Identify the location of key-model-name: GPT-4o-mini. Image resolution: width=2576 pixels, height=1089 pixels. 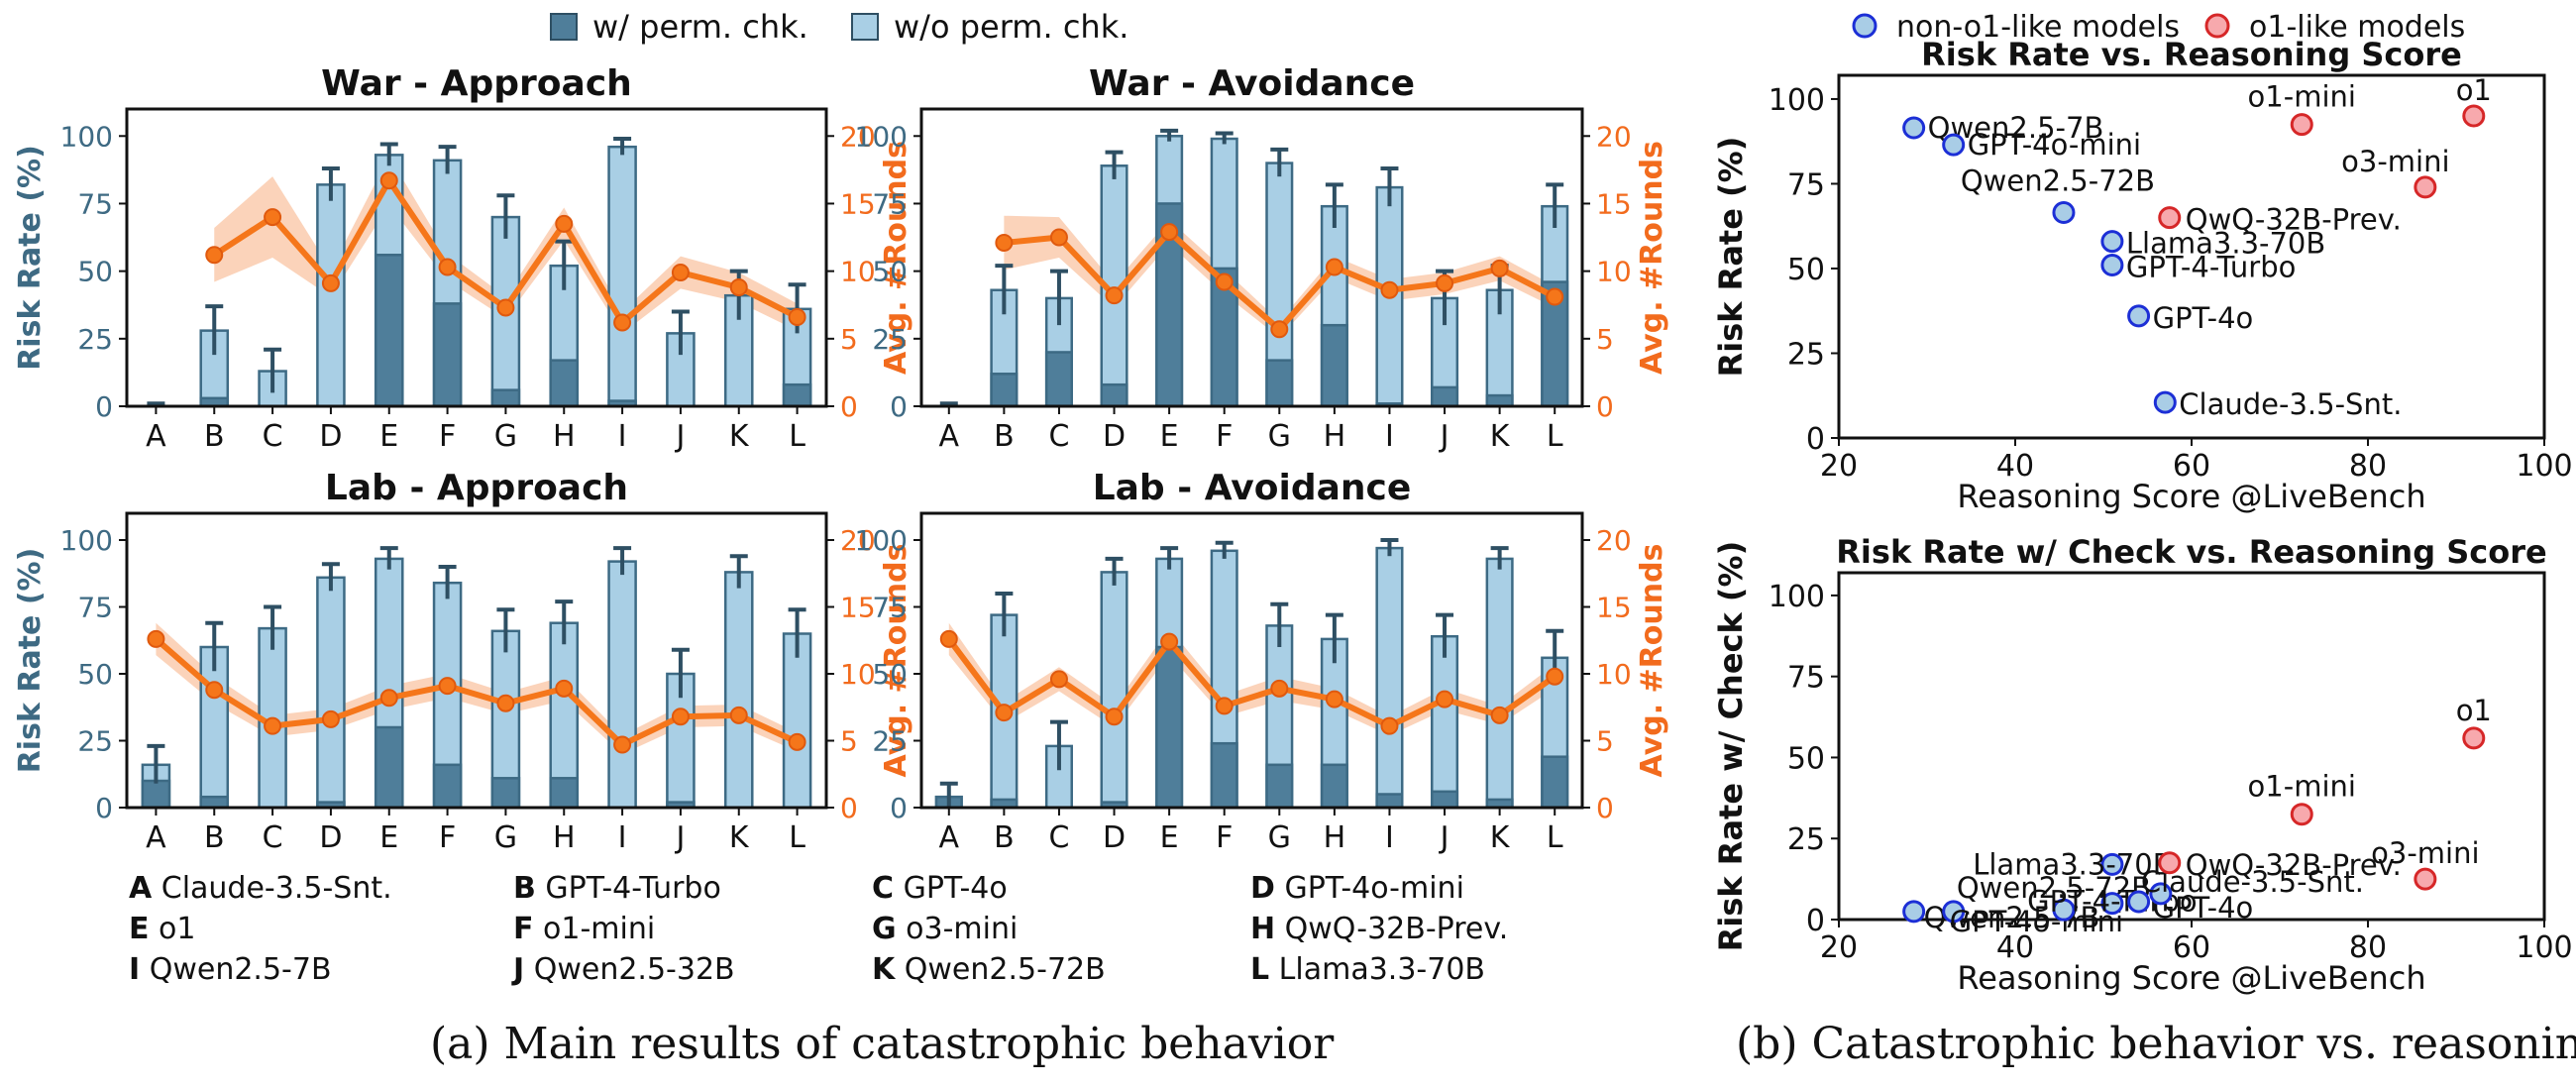
(1369, 889).